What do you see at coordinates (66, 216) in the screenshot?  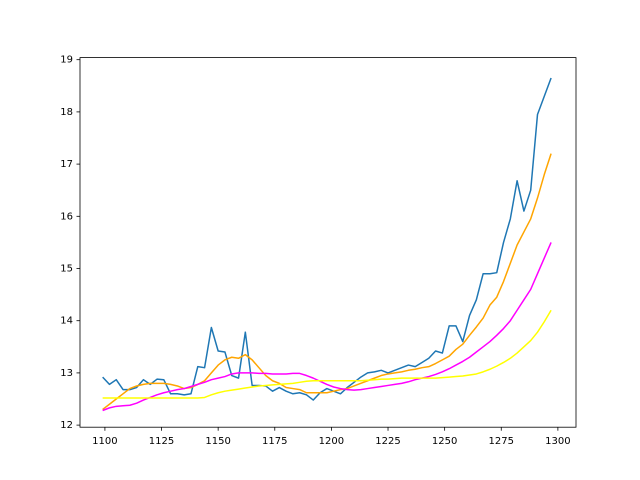 I see `y-tick-label: 16` at bounding box center [66, 216].